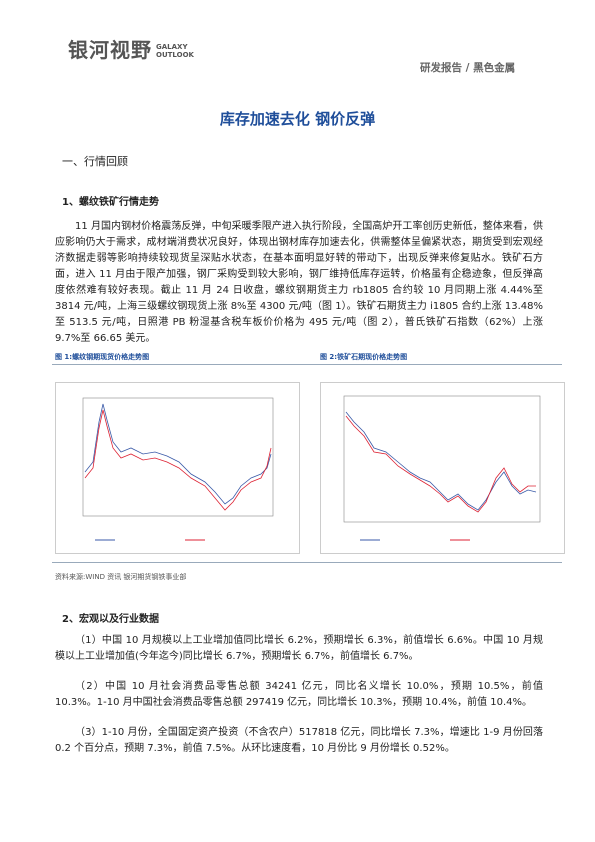 The image size is (595, 842). I want to click on logo: 银河视野, so click(110, 50).